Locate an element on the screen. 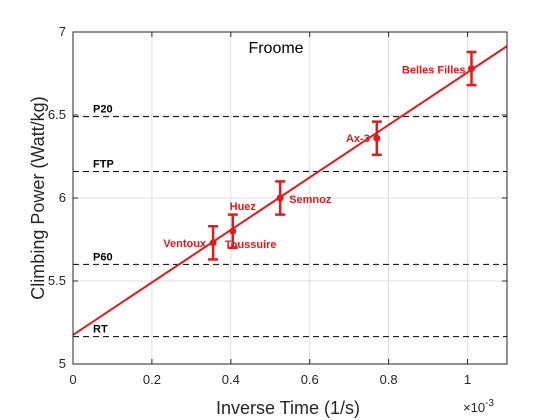 The height and width of the screenshot is (420, 560). y-tick-label: 6 is located at coordinates (62, 197).